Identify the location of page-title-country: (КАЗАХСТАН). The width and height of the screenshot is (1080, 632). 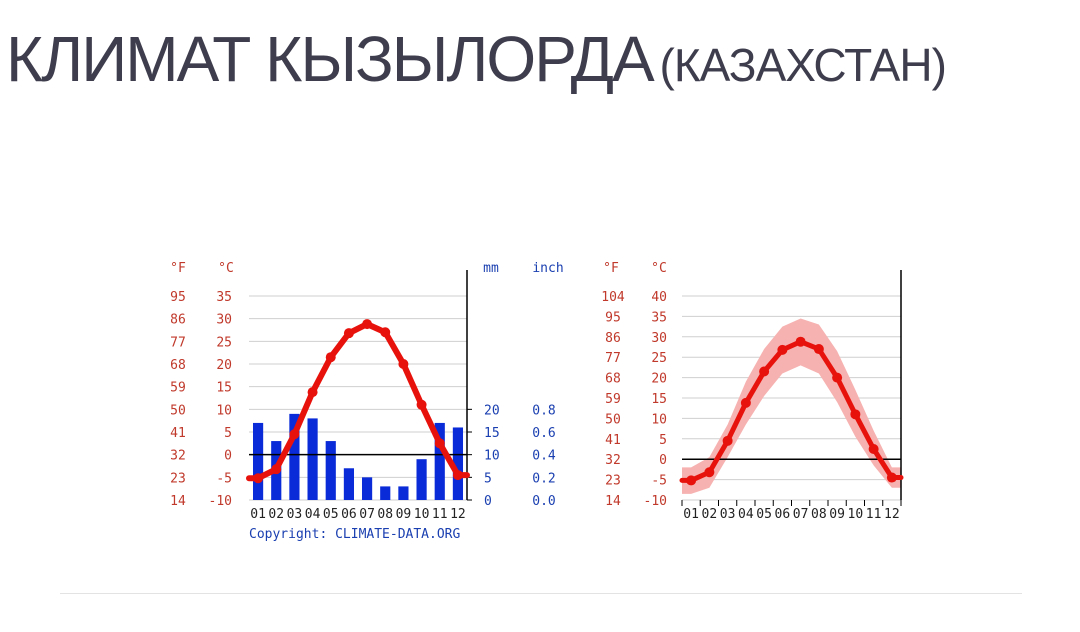
(803, 65).